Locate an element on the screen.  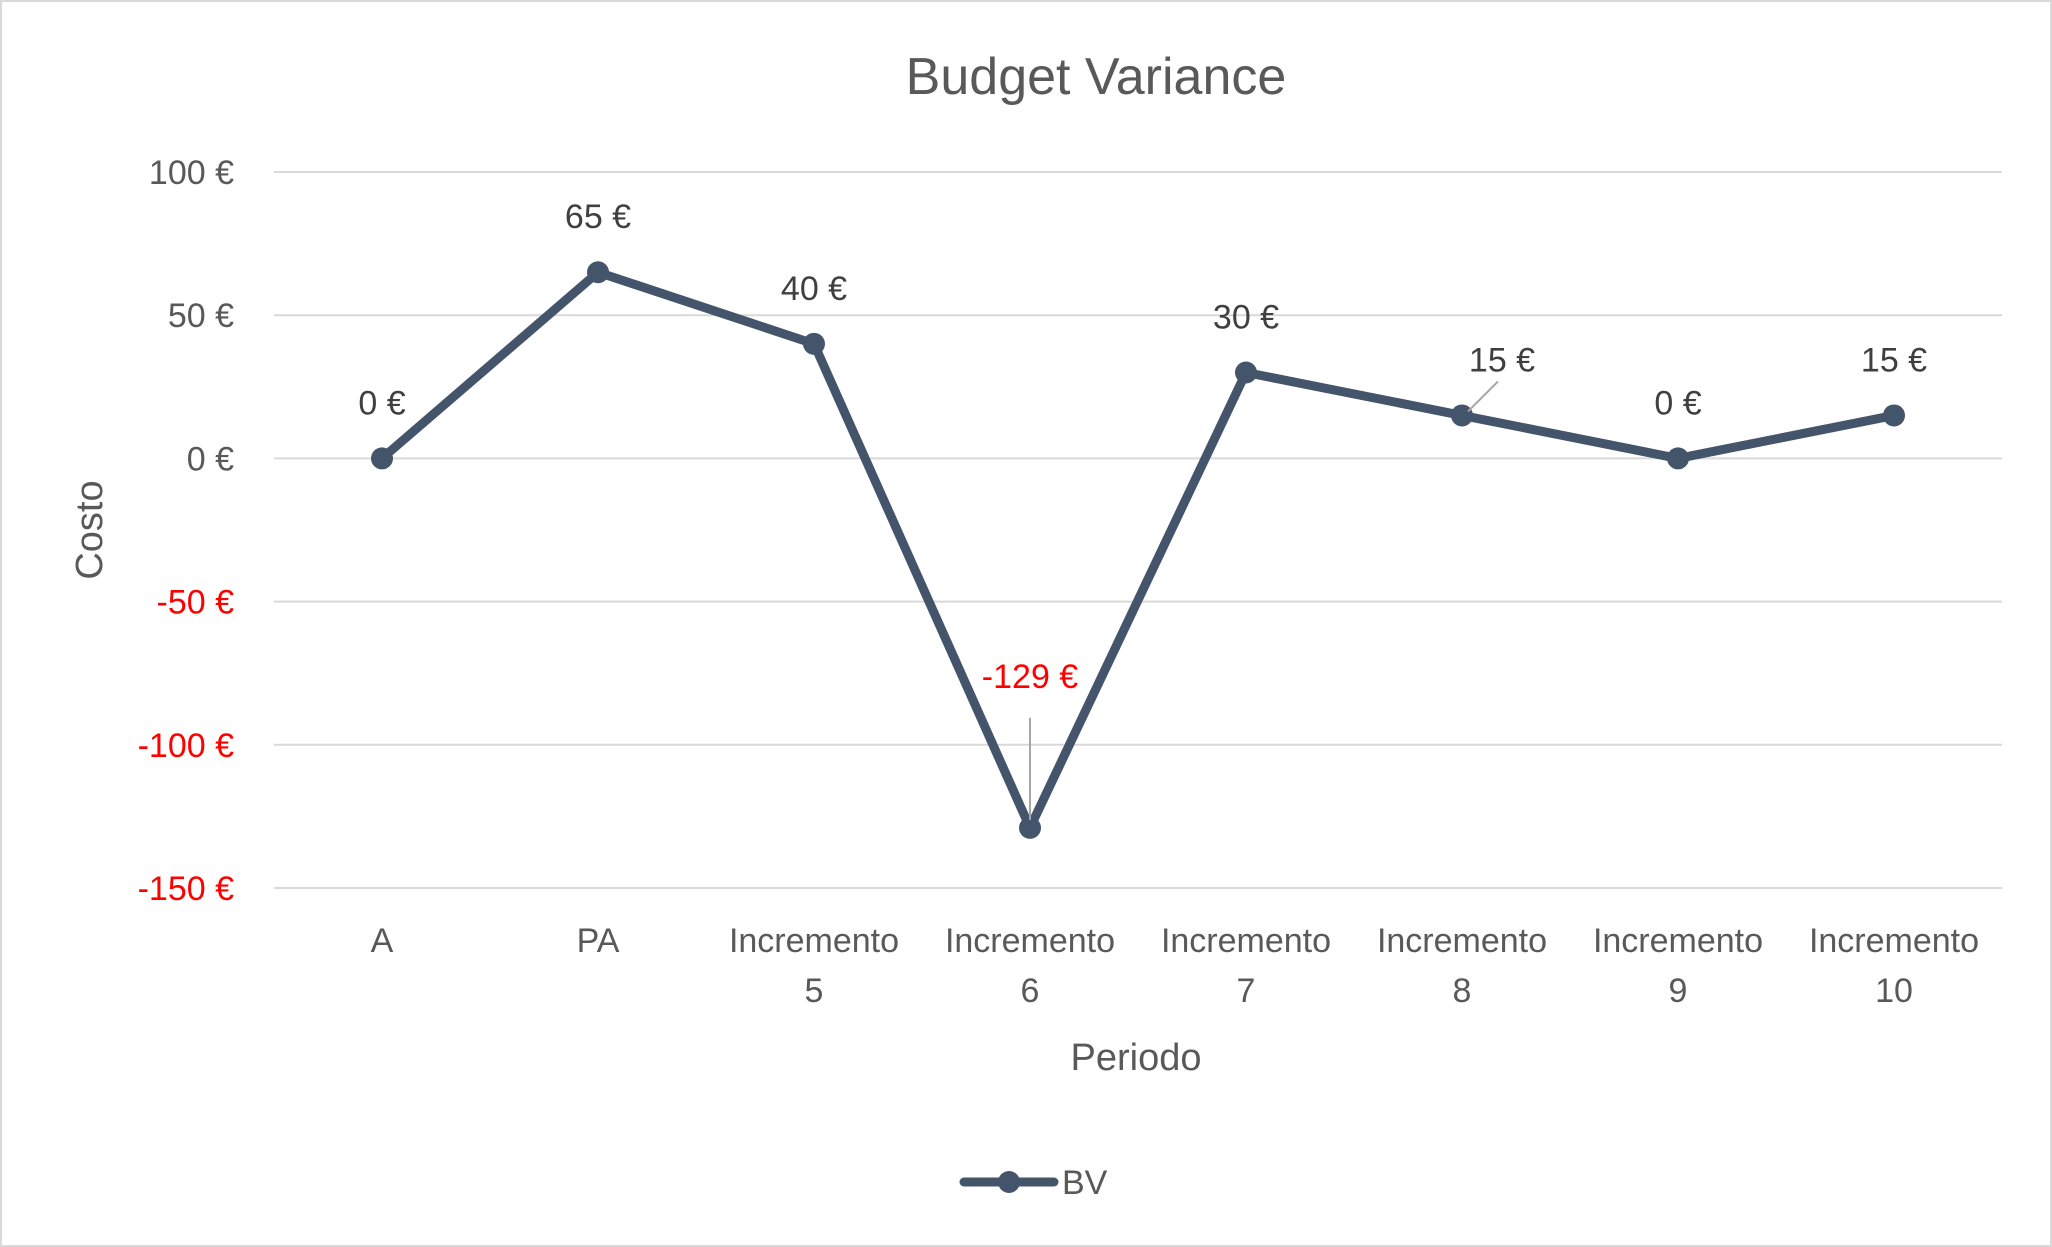
legend-entry-bv: BV is located at coordinates (1085, 1183).